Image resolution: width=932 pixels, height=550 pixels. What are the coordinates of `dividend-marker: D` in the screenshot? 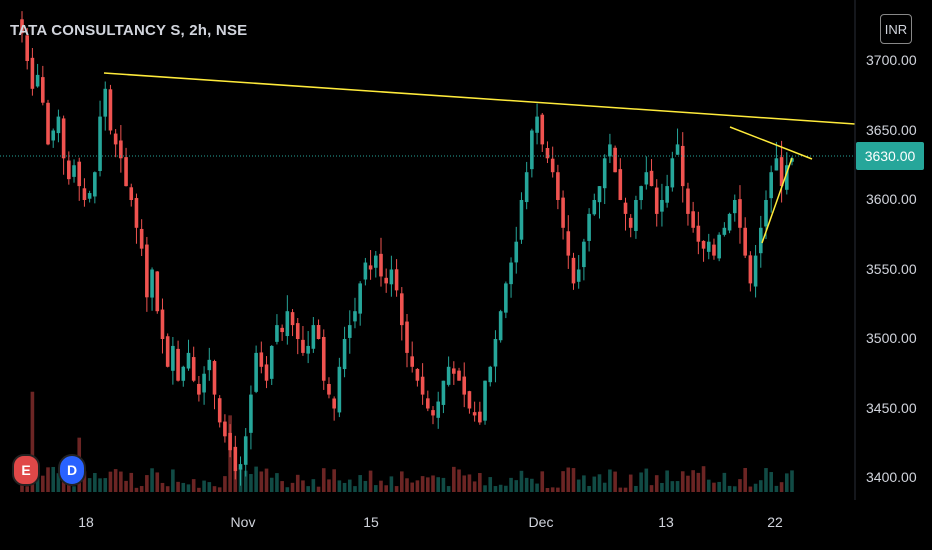 It's located at (72, 470).